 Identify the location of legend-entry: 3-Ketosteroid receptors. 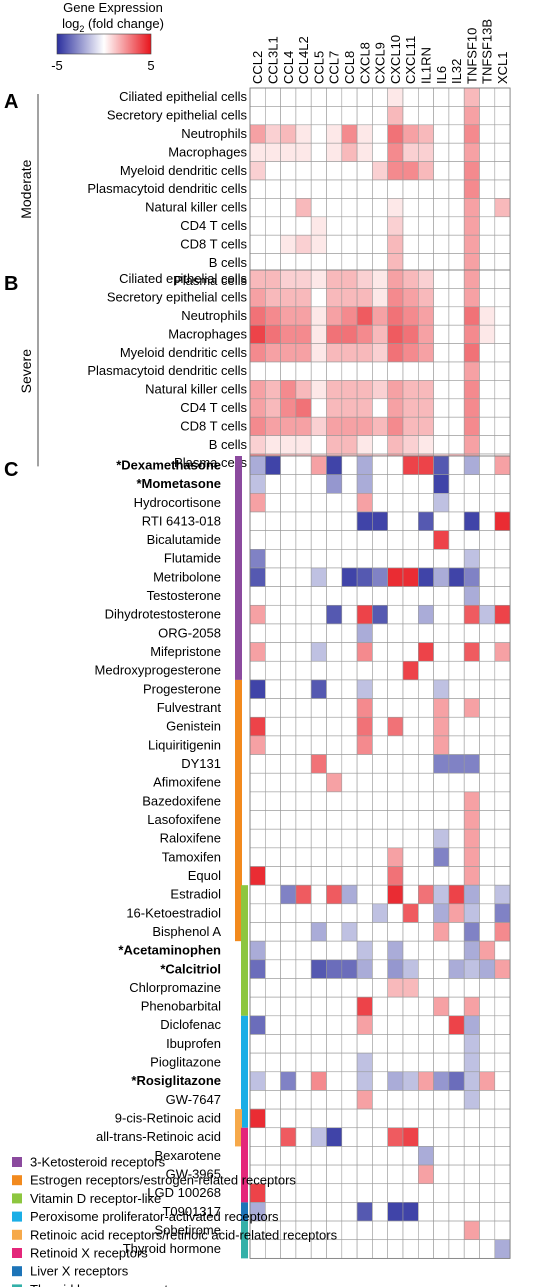
(89, 1162).